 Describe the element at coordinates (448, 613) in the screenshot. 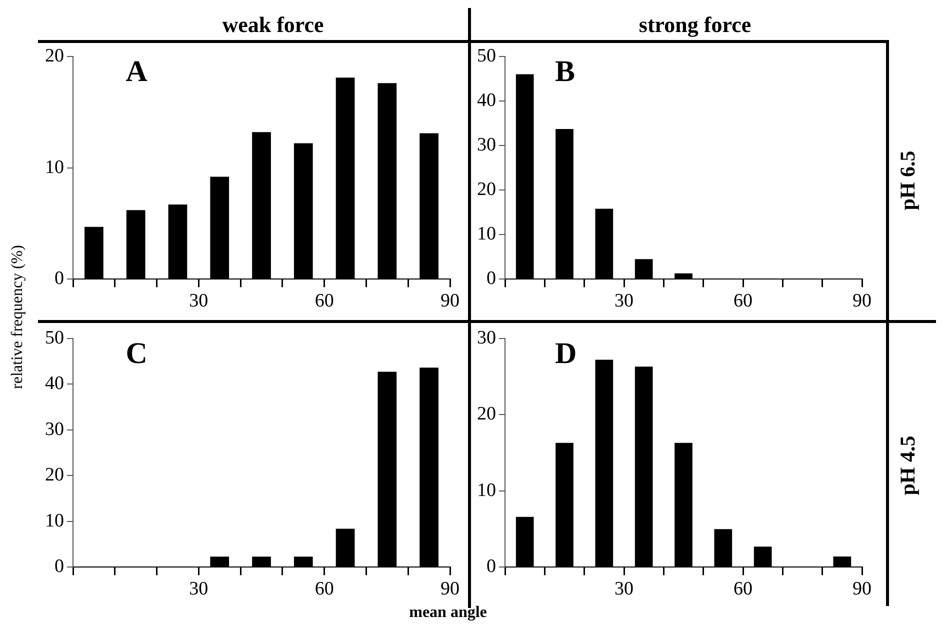

I see `x-axis-title: mean angle` at that location.